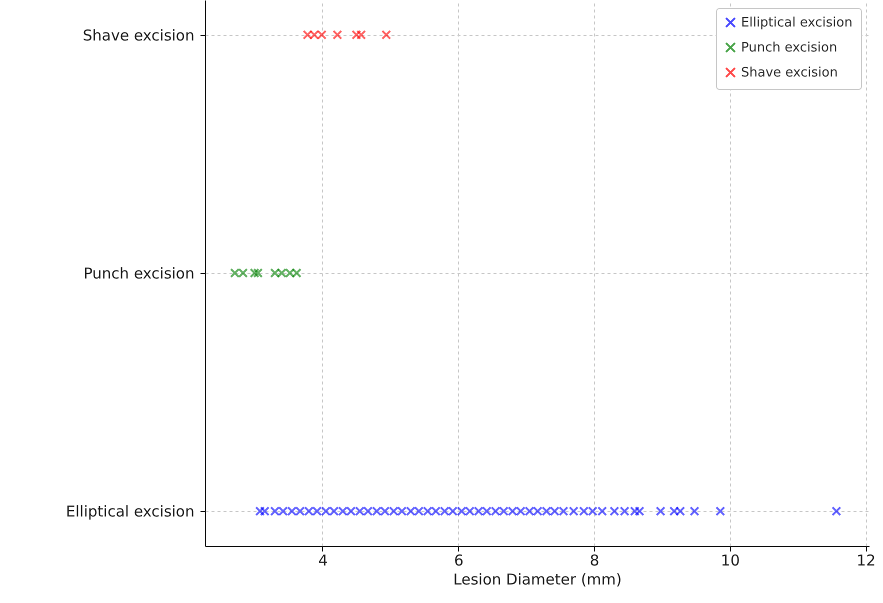  Describe the element at coordinates (459, 561) in the screenshot. I see `x-tick-label: 6` at that location.